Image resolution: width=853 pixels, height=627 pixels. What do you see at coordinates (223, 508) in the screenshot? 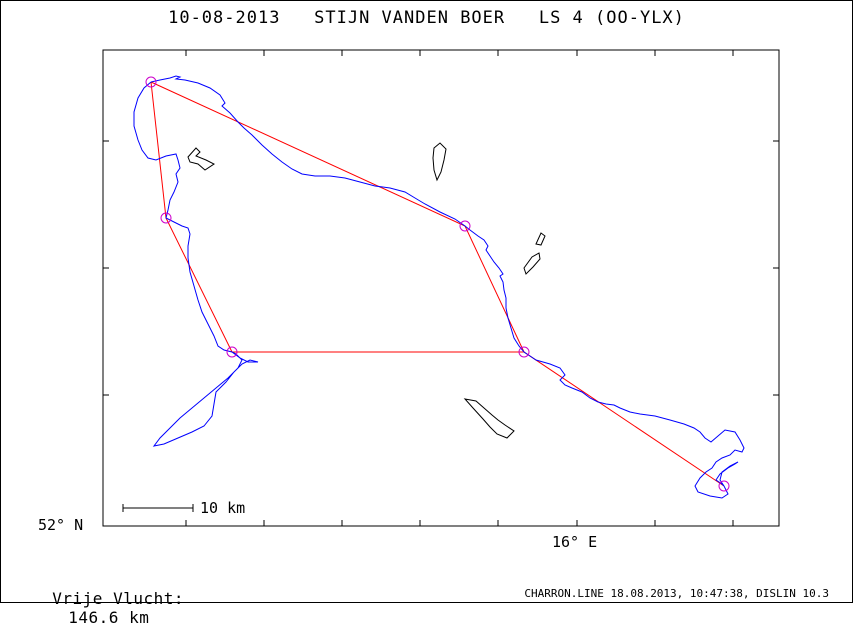
I see `scale-bar-label: 10 km` at bounding box center [223, 508].